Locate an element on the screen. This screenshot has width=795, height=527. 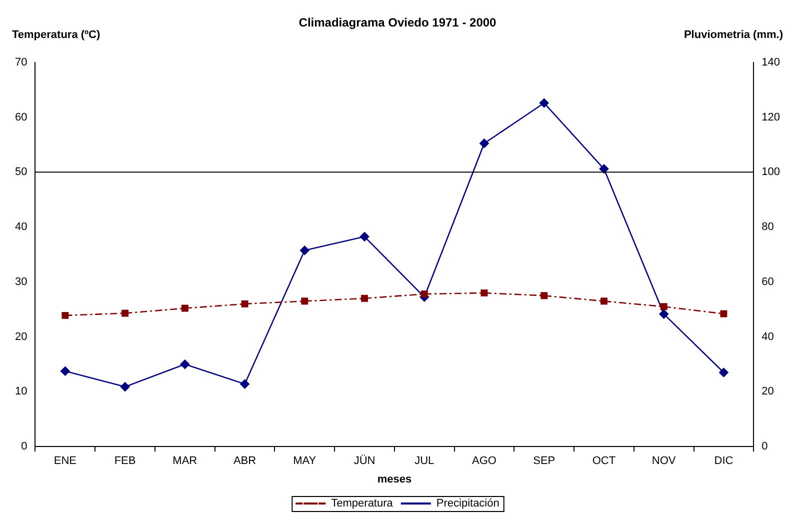
x-tick-label: OCT is located at coordinates (604, 461).